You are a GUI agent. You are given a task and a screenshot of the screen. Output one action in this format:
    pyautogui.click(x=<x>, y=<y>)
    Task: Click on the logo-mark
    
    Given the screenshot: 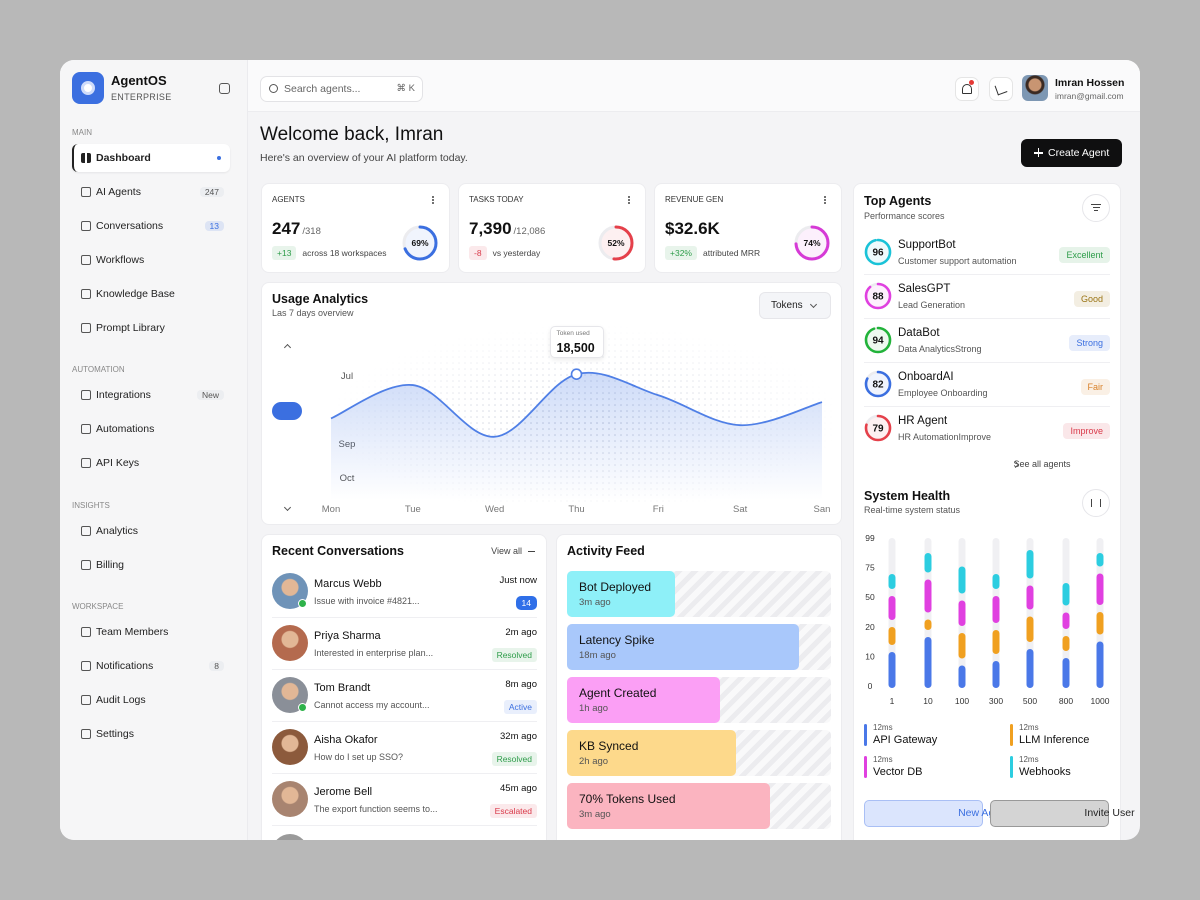 What is the action you would take?
    pyautogui.click(x=88, y=88)
    